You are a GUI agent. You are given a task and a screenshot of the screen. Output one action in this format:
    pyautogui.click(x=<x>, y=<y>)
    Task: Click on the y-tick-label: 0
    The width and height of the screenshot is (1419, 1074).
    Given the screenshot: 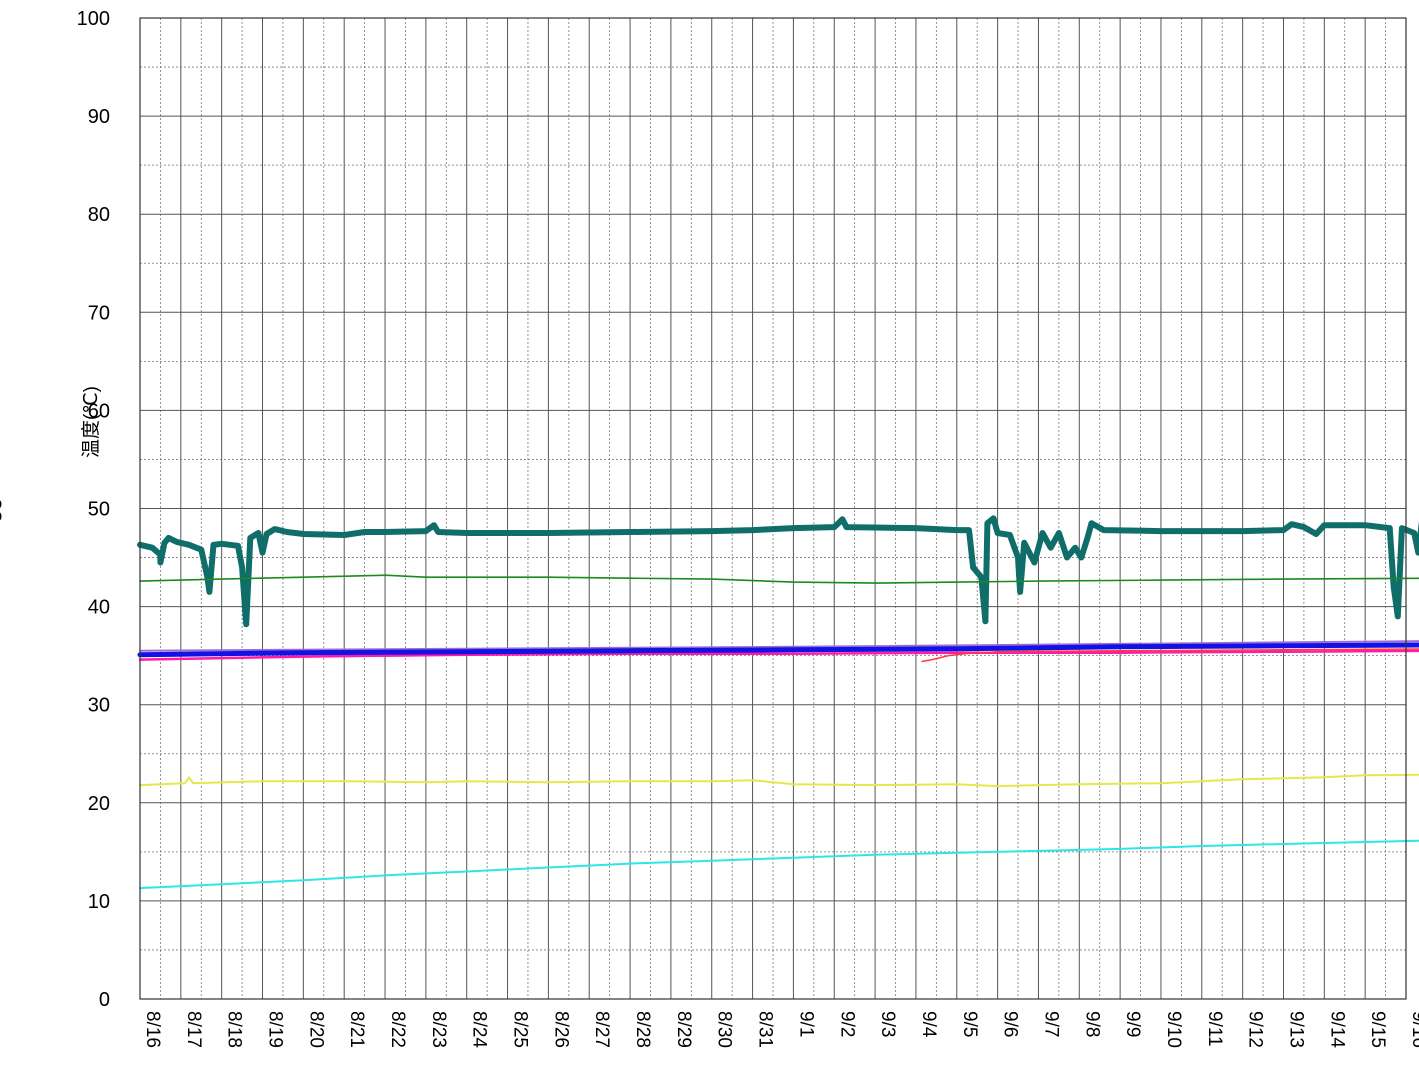 What is the action you would take?
    pyautogui.click(x=104, y=1000)
    